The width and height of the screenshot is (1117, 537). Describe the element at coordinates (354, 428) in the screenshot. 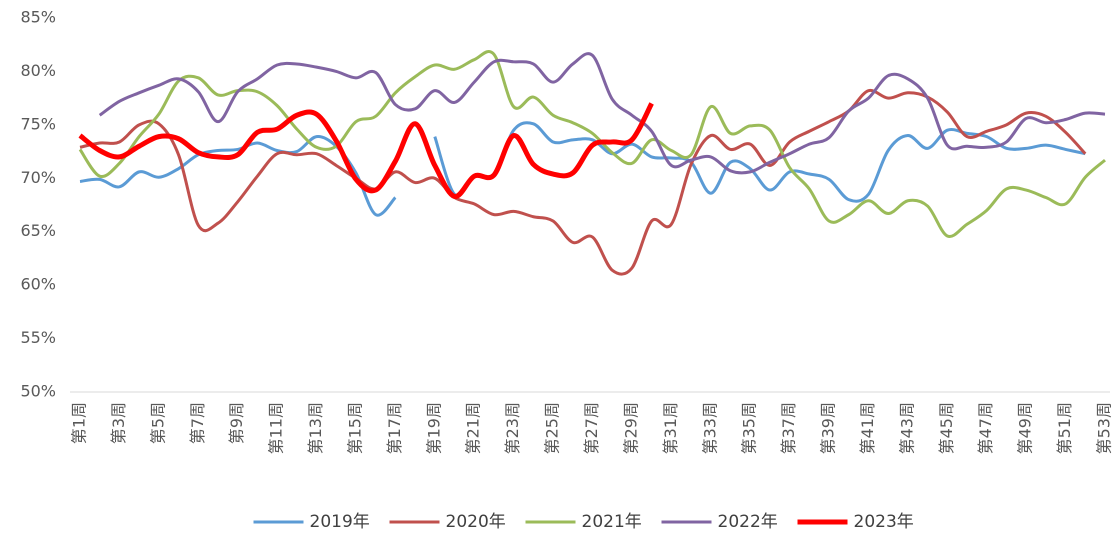

I see `x-tick-label: 第15周` at that location.